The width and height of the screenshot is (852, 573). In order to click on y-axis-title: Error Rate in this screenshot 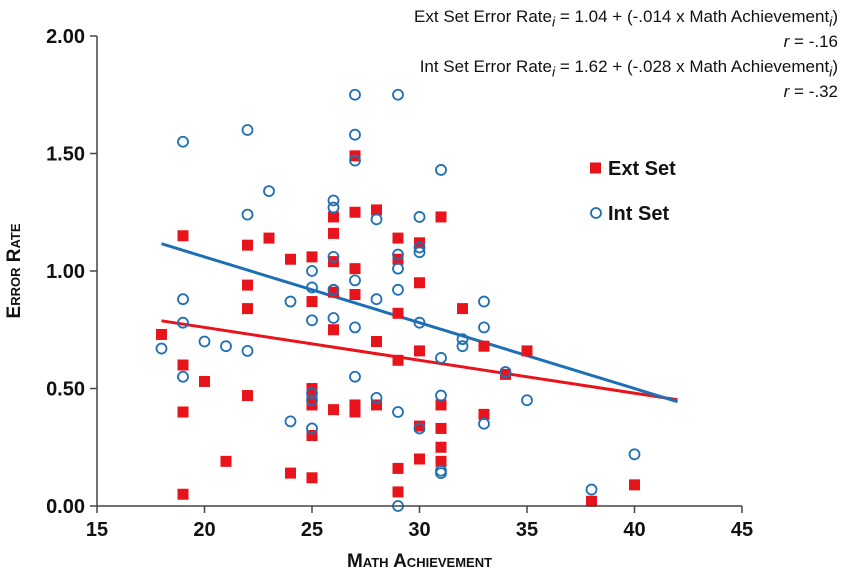, I will do `click(14, 270)`.